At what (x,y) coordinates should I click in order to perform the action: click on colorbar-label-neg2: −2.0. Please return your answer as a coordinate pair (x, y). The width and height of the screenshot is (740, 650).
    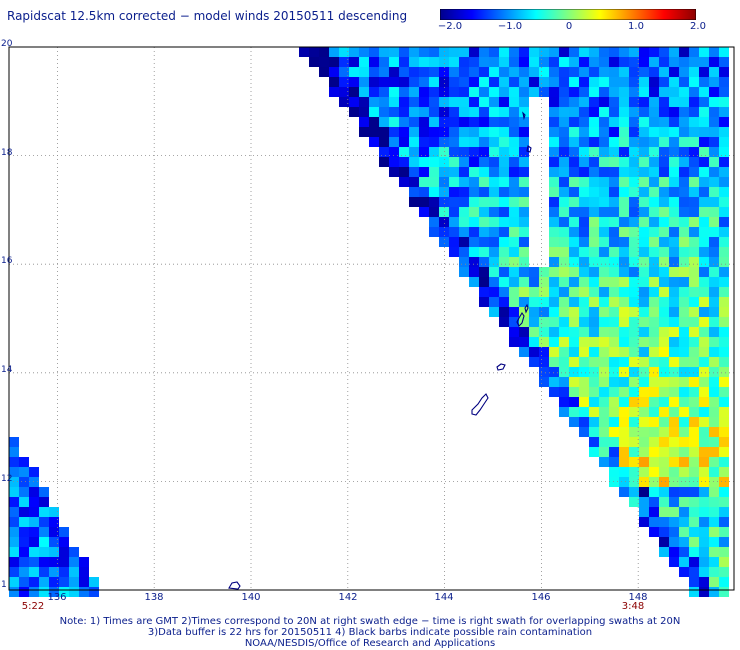
    Looking at the image, I should click on (450, 26).